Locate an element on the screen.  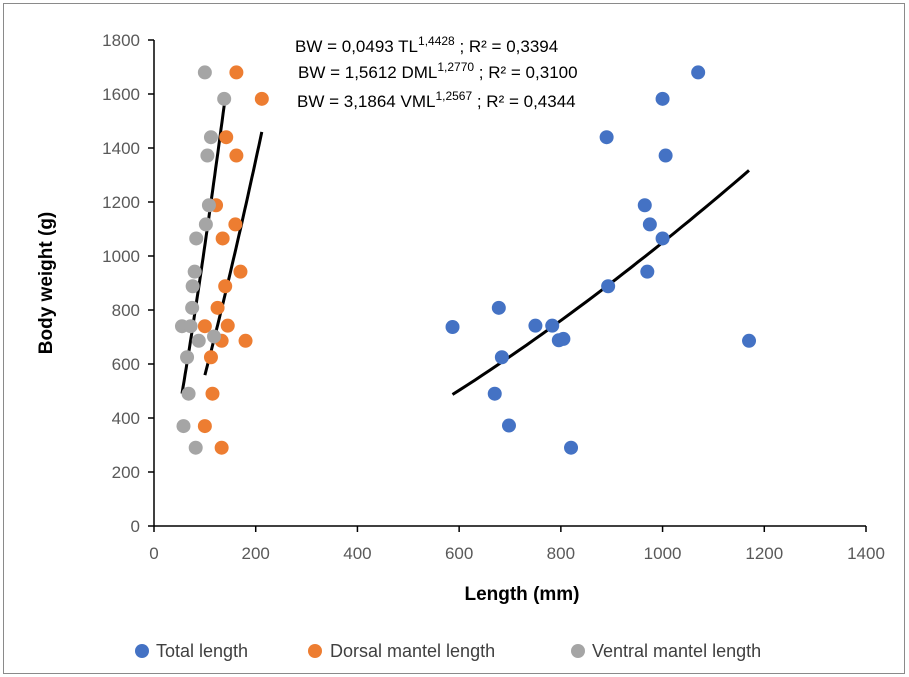
equation-exponent: 1,2770 is located at coordinates (455, 67).